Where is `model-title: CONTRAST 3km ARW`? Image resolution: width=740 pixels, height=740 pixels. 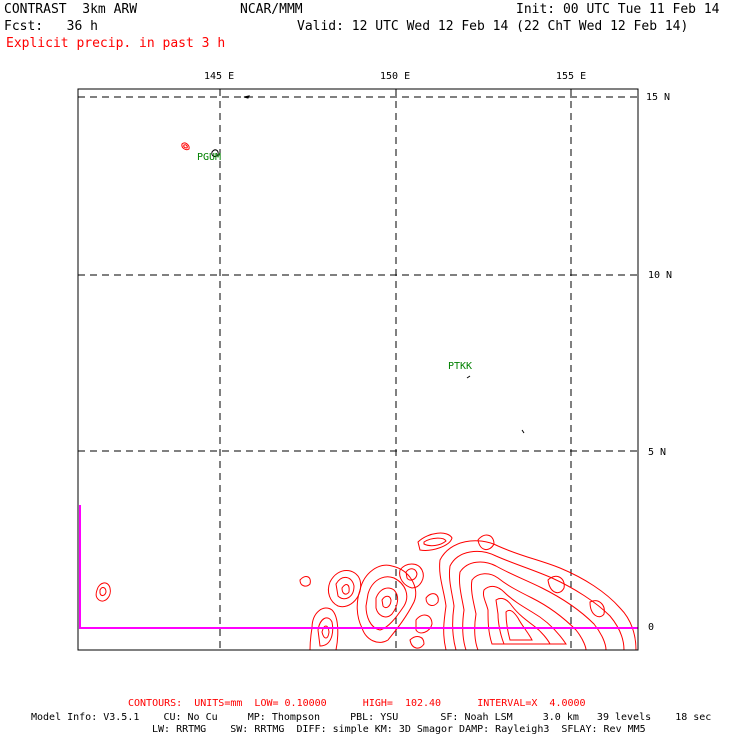 model-title: CONTRAST 3km ARW is located at coordinates (71, 9).